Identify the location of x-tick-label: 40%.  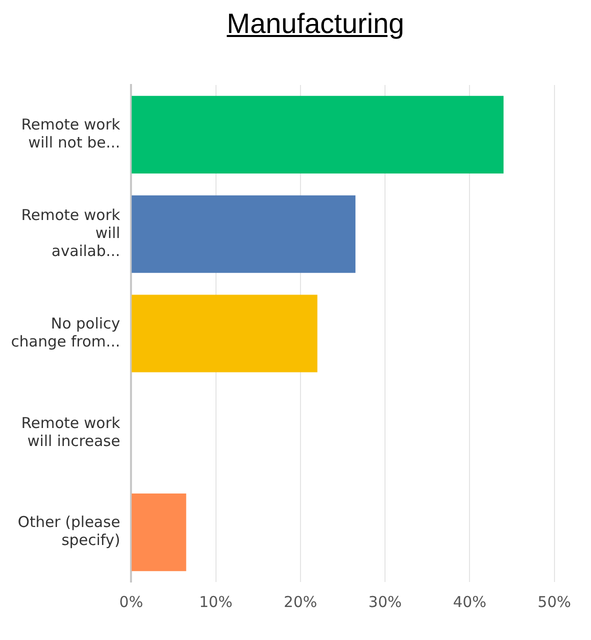
(469, 601).